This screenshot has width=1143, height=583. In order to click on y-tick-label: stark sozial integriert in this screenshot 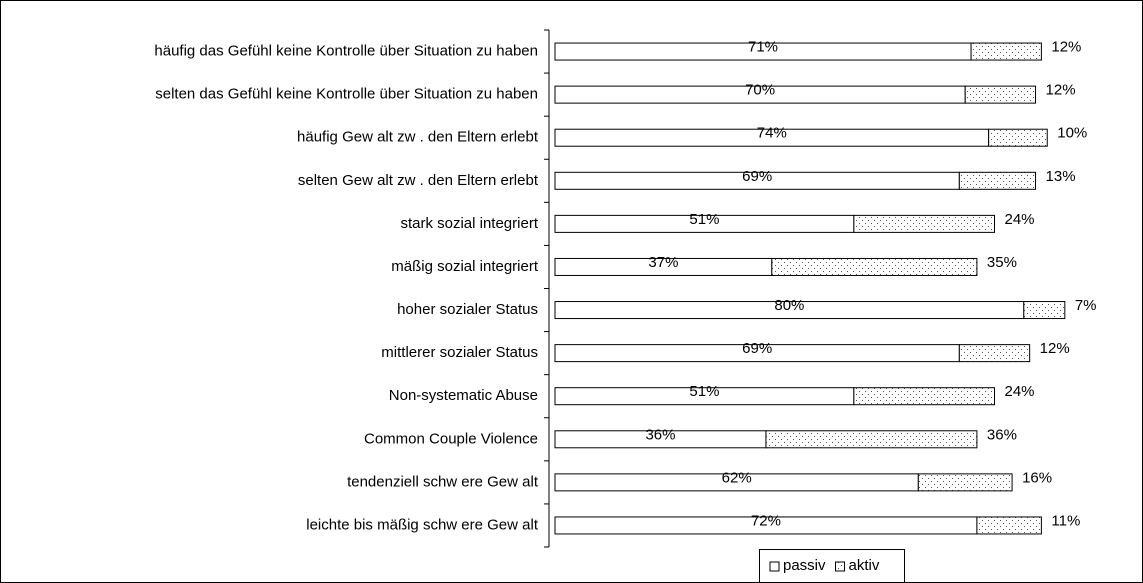, I will do `click(469, 223)`.